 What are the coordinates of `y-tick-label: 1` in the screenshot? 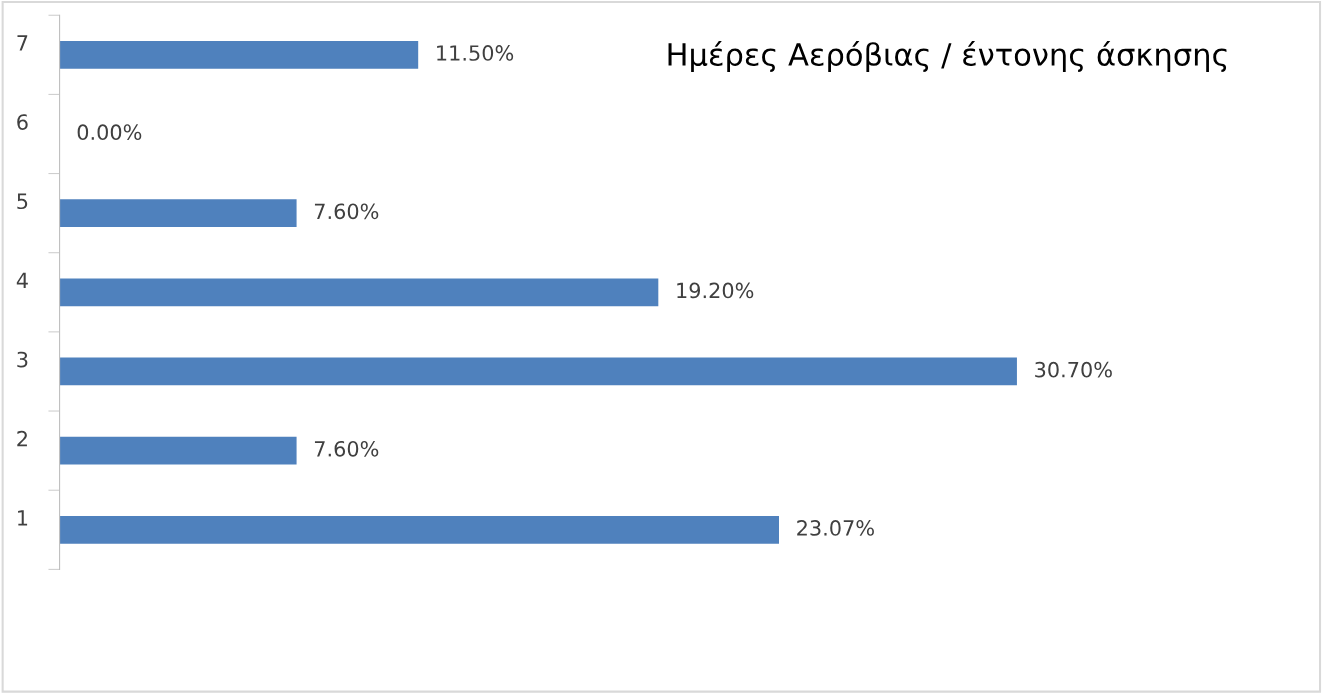 It's located at (23, 518).